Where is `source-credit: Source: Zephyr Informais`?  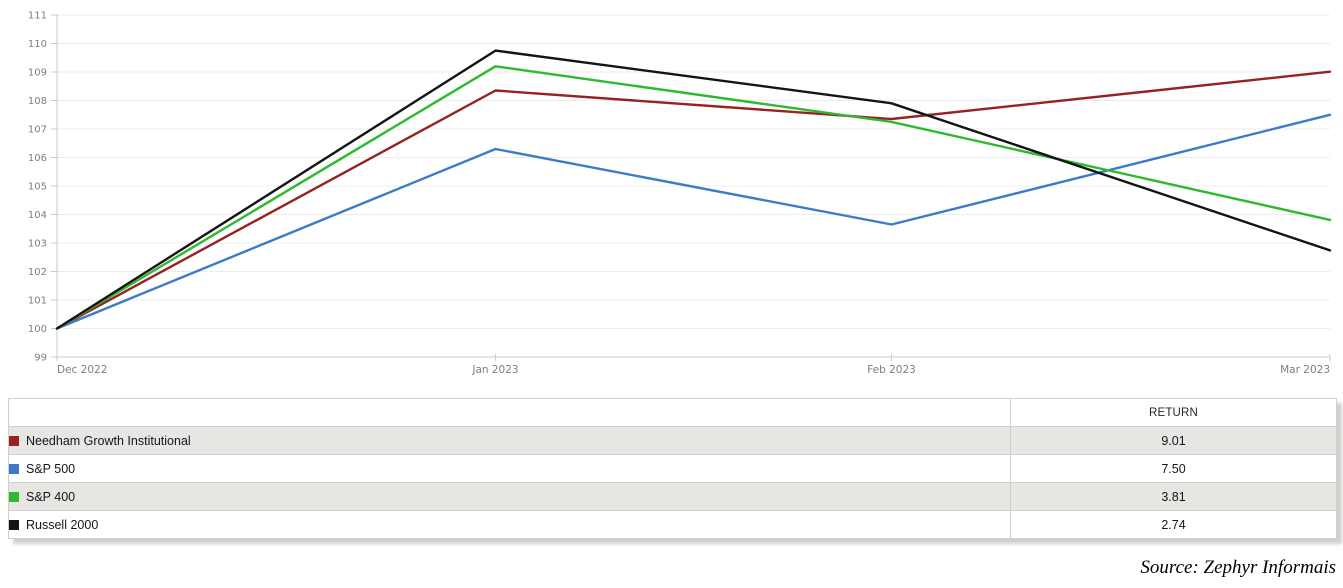 source-credit: Source: Zephyr Informais is located at coordinates (1238, 567).